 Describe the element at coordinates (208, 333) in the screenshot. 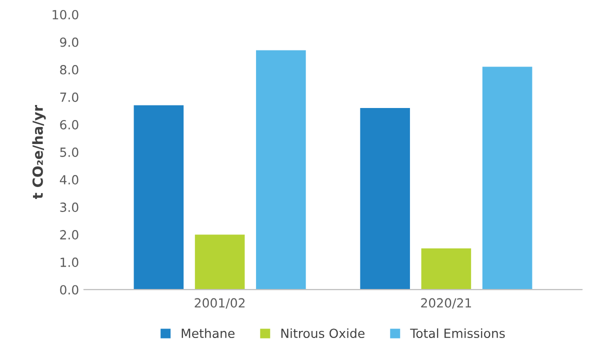

I see `legend-label: Methane` at that location.